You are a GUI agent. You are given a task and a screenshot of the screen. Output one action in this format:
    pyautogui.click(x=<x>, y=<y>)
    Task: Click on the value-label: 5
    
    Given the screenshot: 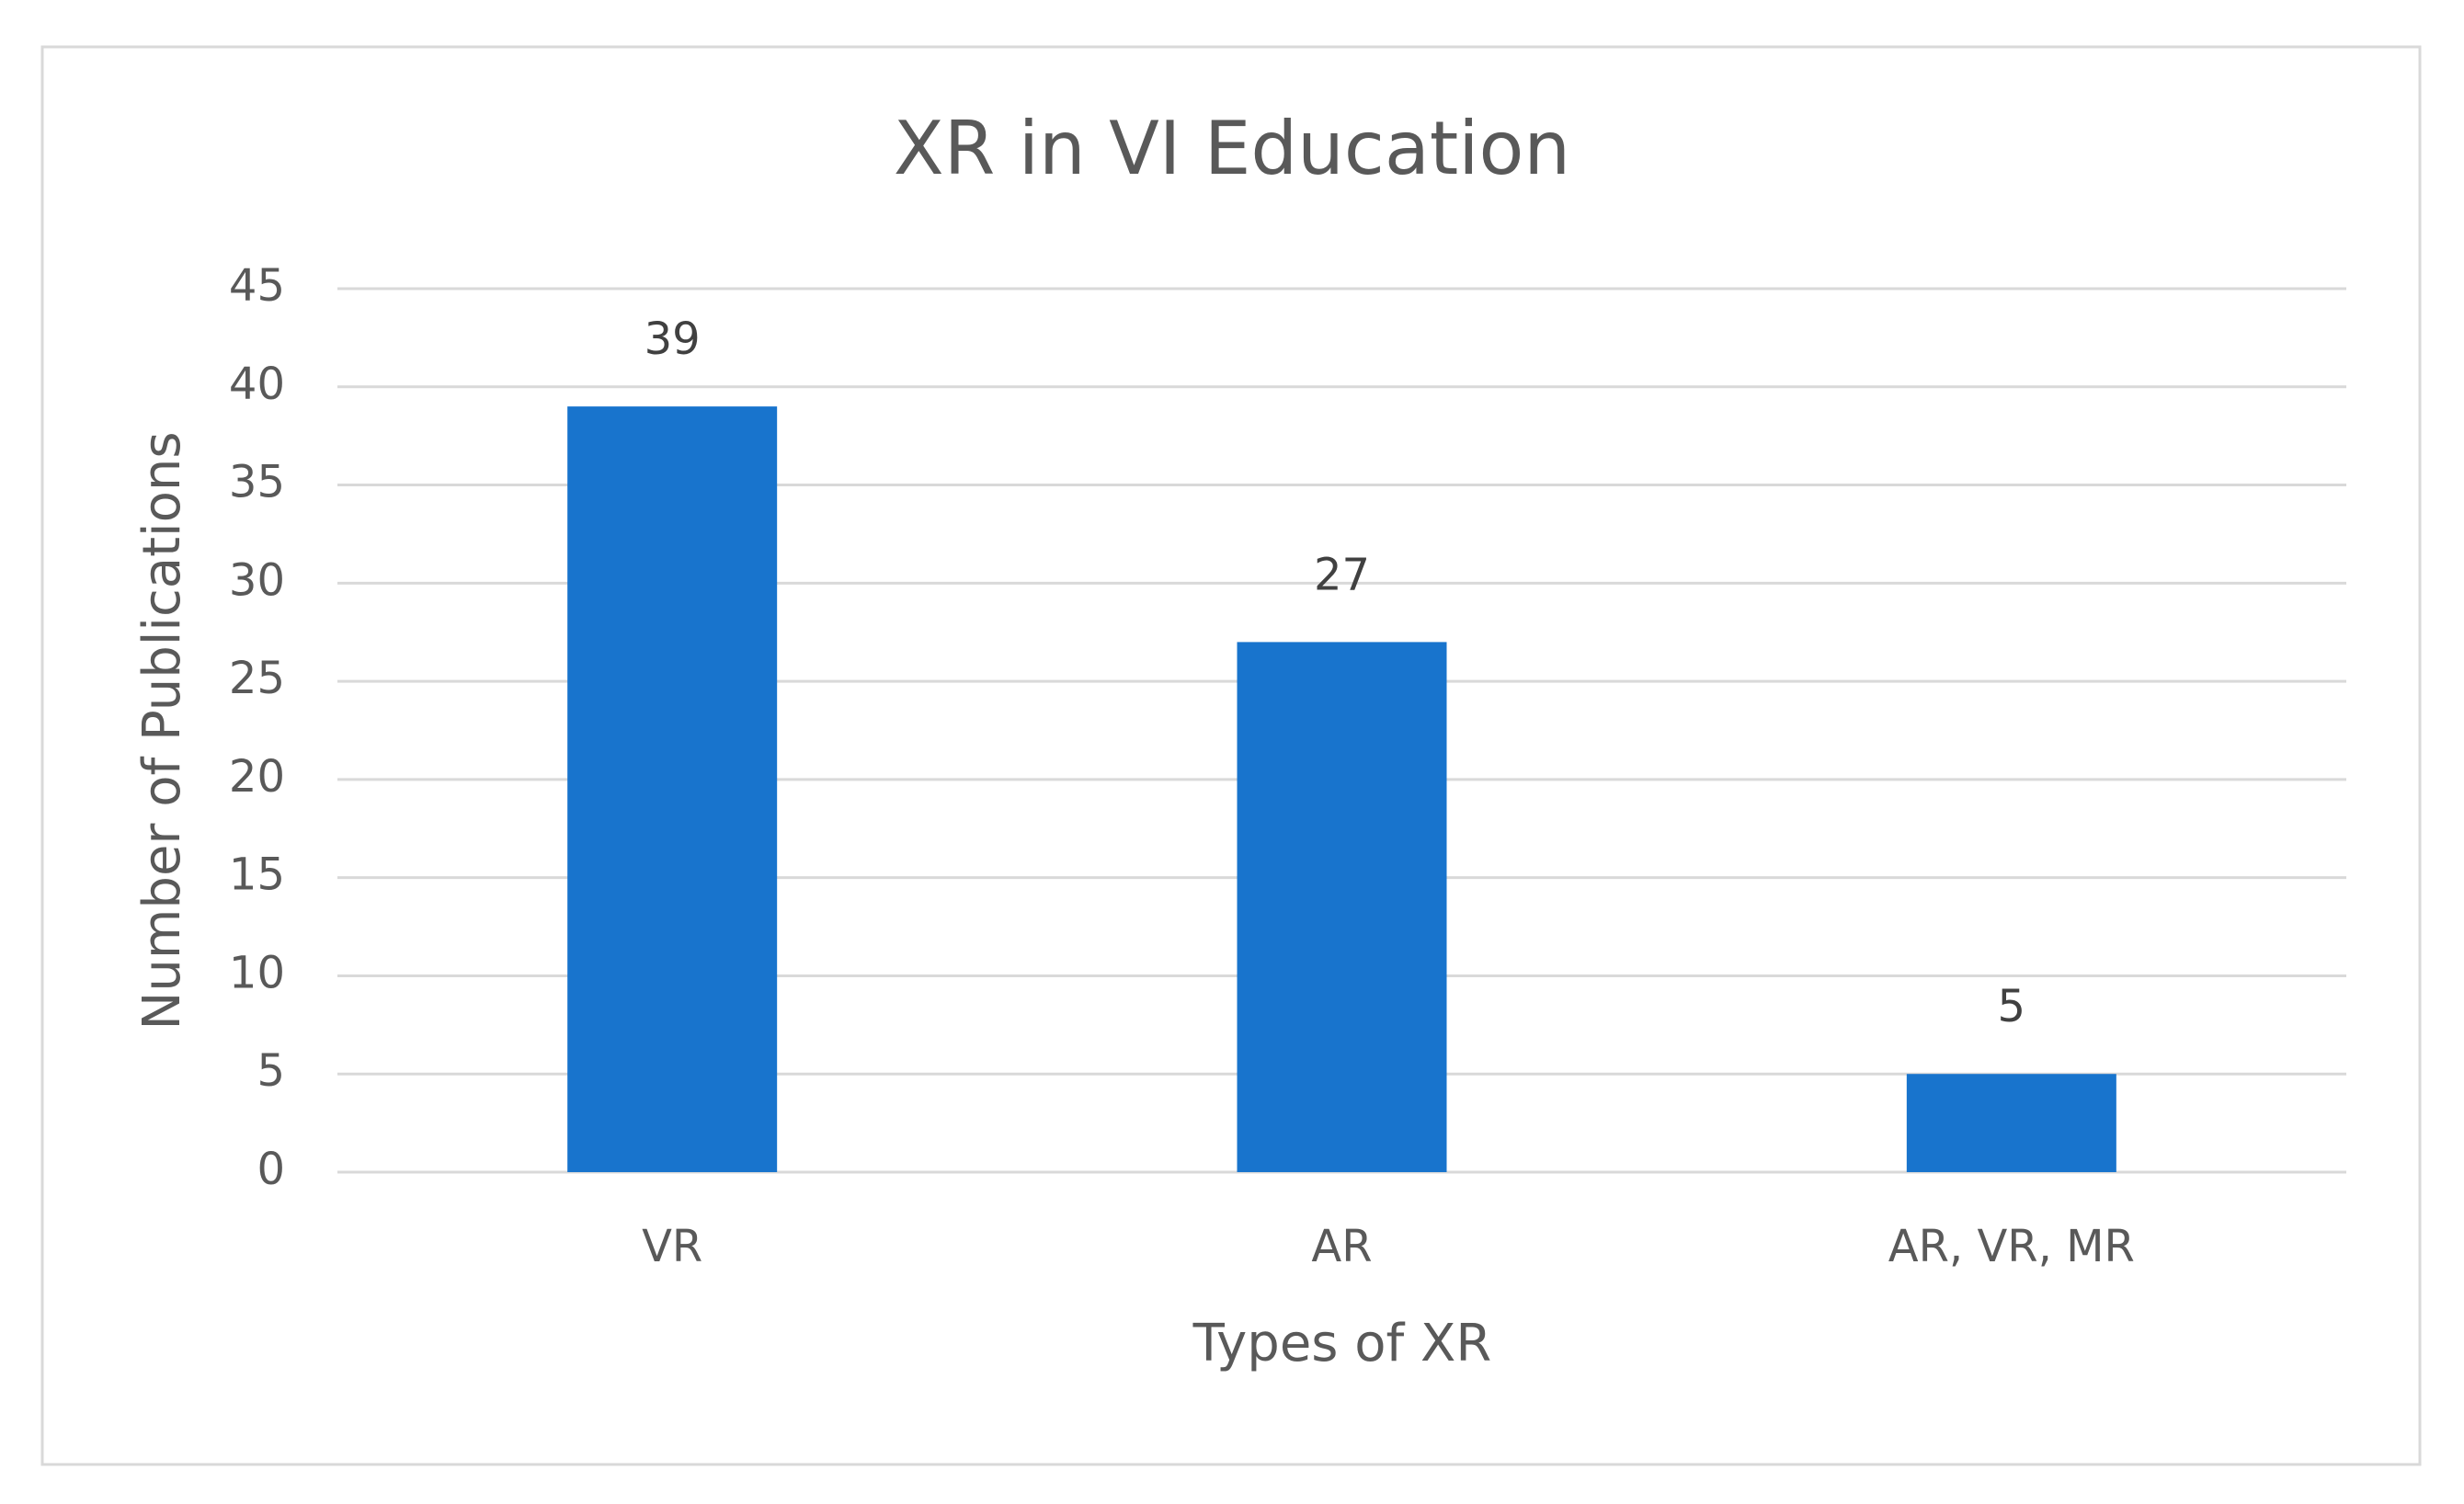 What is the action you would take?
    pyautogui.click(x=2012, y=1007)
    